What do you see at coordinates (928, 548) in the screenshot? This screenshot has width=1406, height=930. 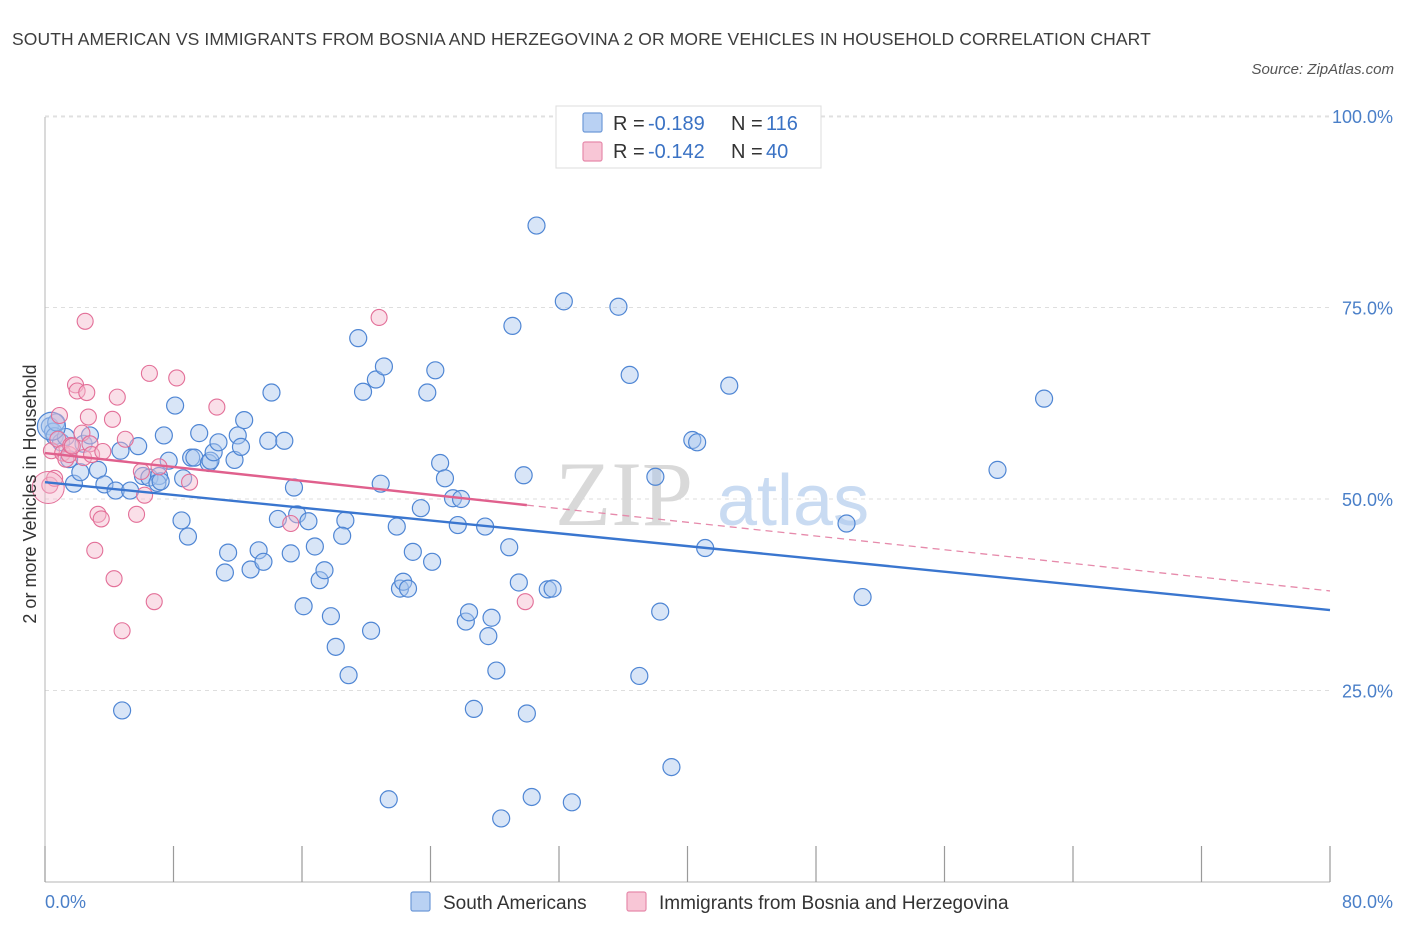 I see `trend-bosnia-extension` at bounding box center [928, 548].